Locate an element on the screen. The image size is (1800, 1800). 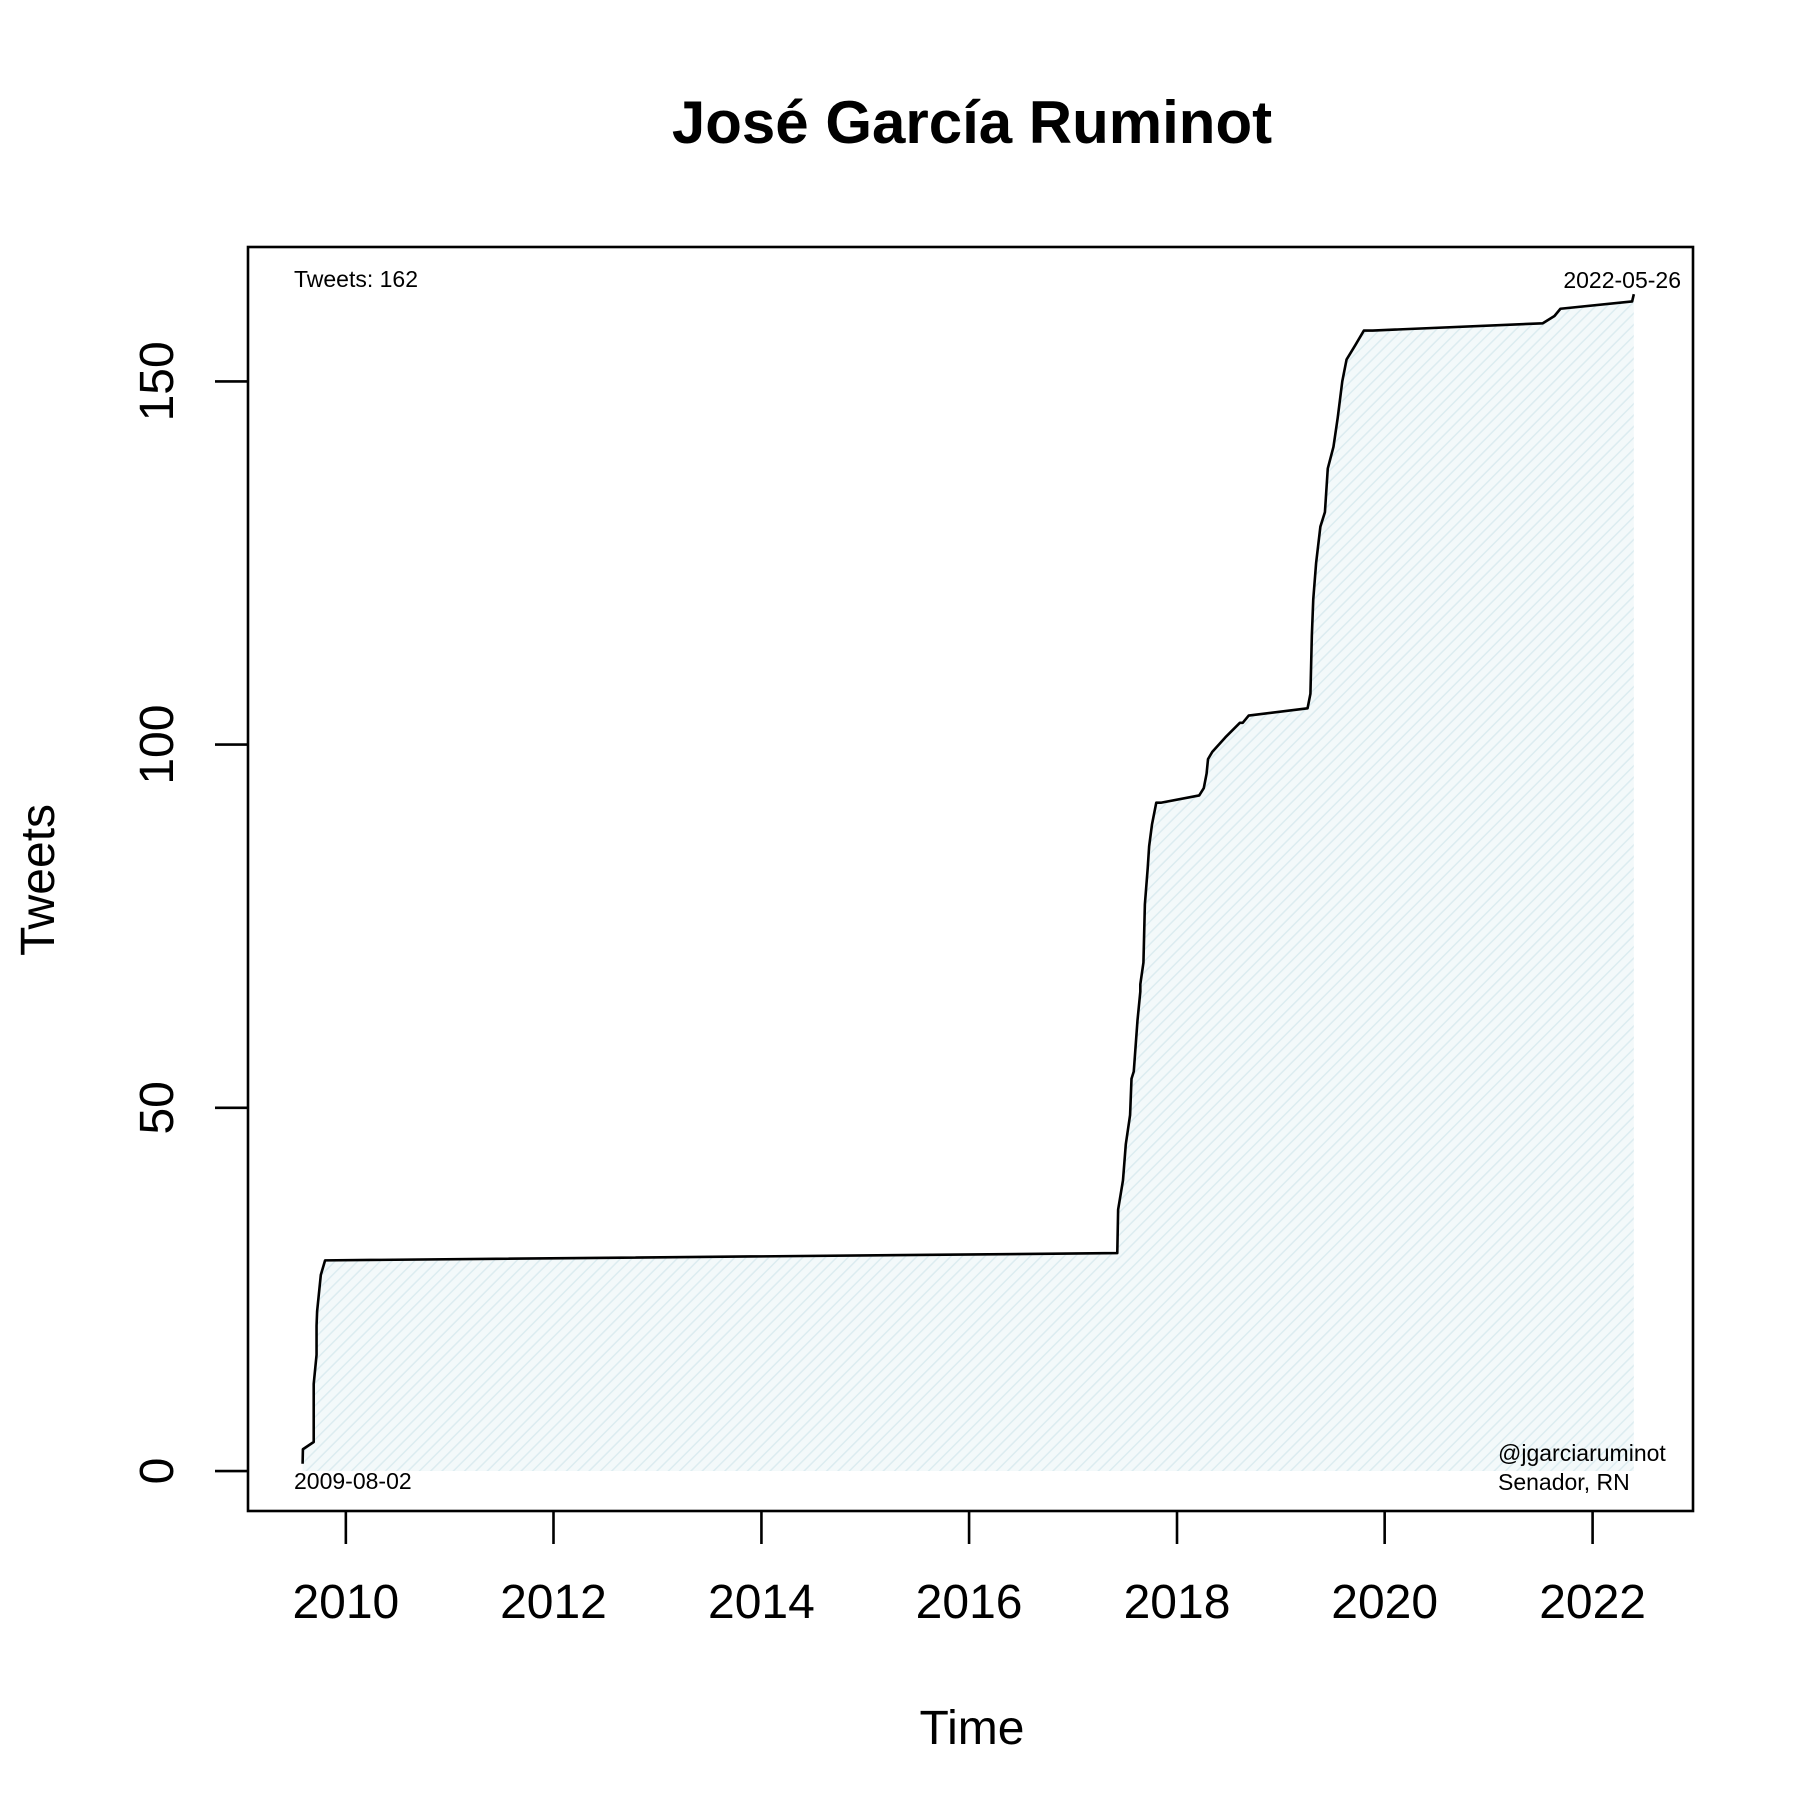
x-tick-label: 2018 is located at coordinates (1177, 1602).